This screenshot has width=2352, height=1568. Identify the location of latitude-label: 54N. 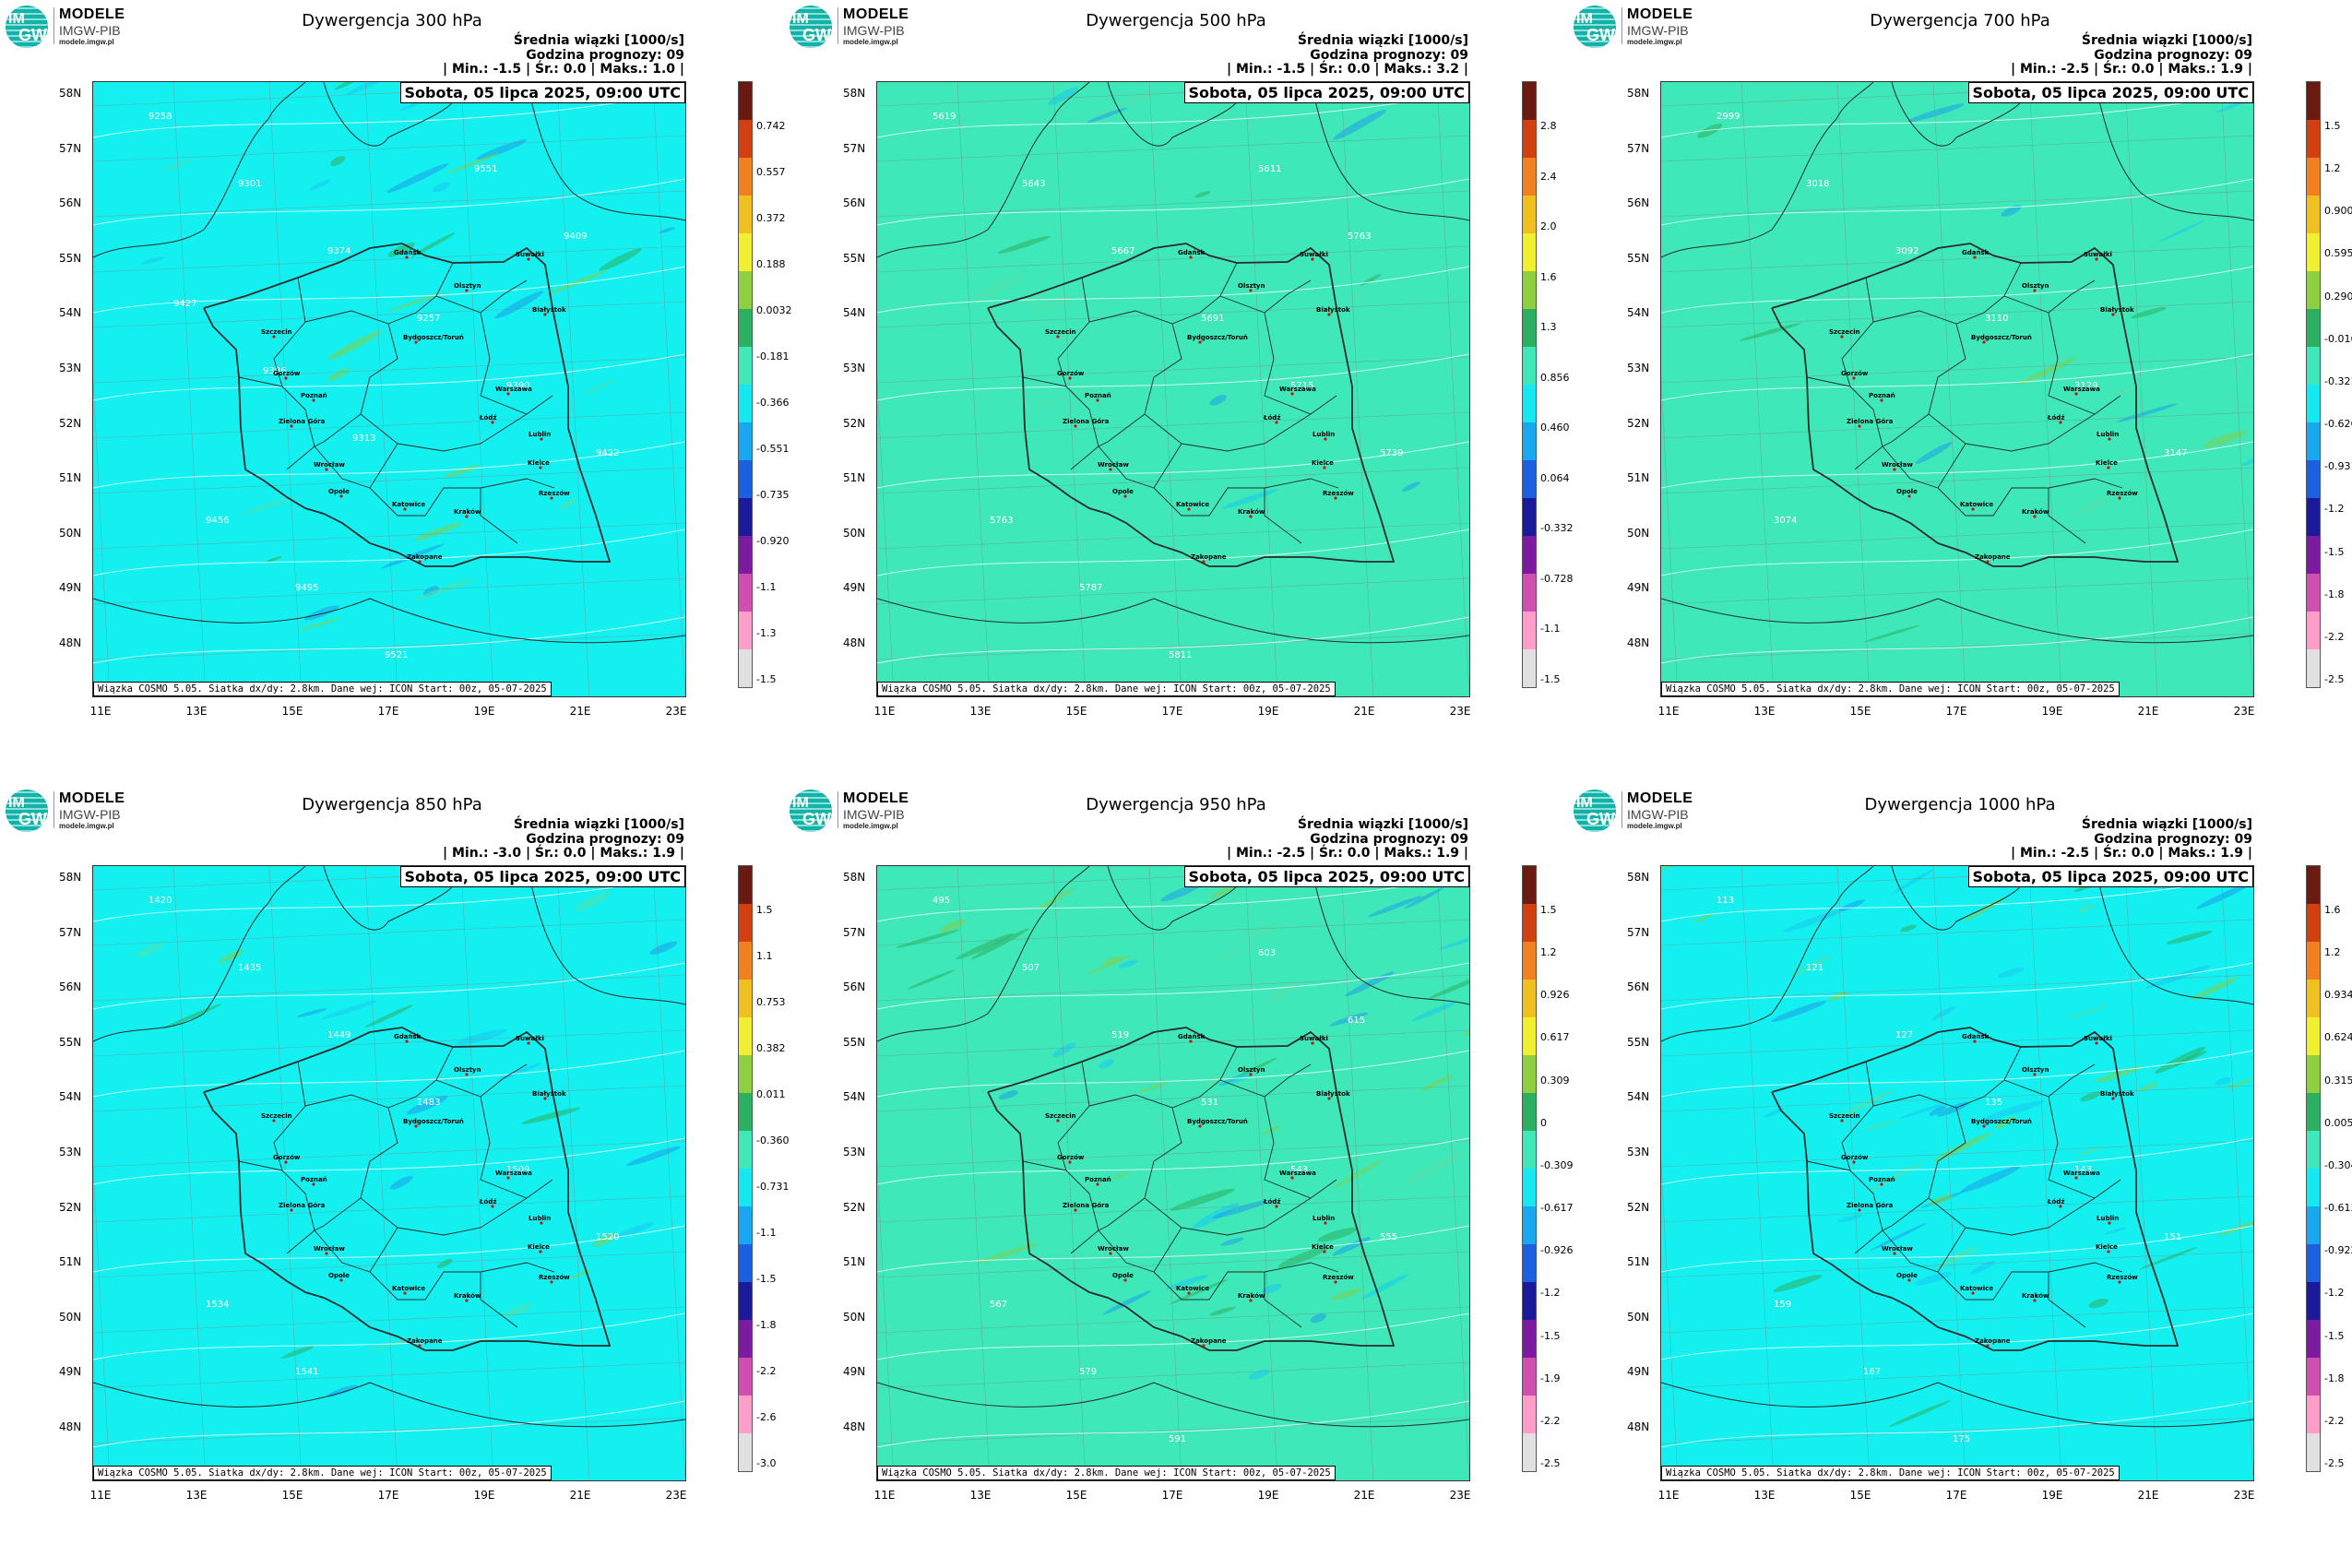
(1638, 1097).